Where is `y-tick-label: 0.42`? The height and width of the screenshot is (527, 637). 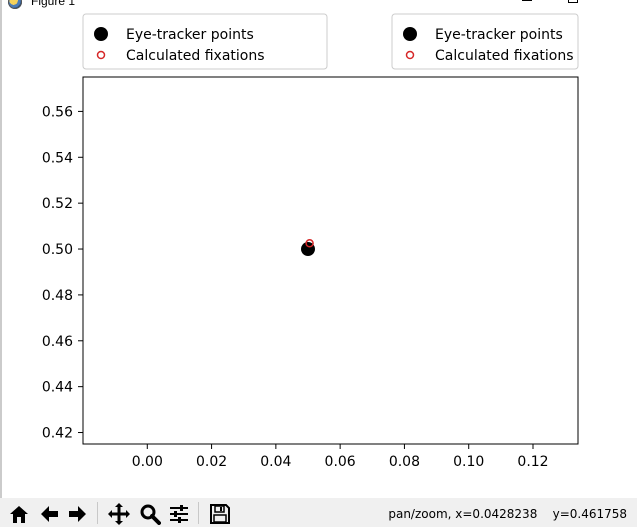 y-tick-label: 0.42 is located at coordinates (57, 434).